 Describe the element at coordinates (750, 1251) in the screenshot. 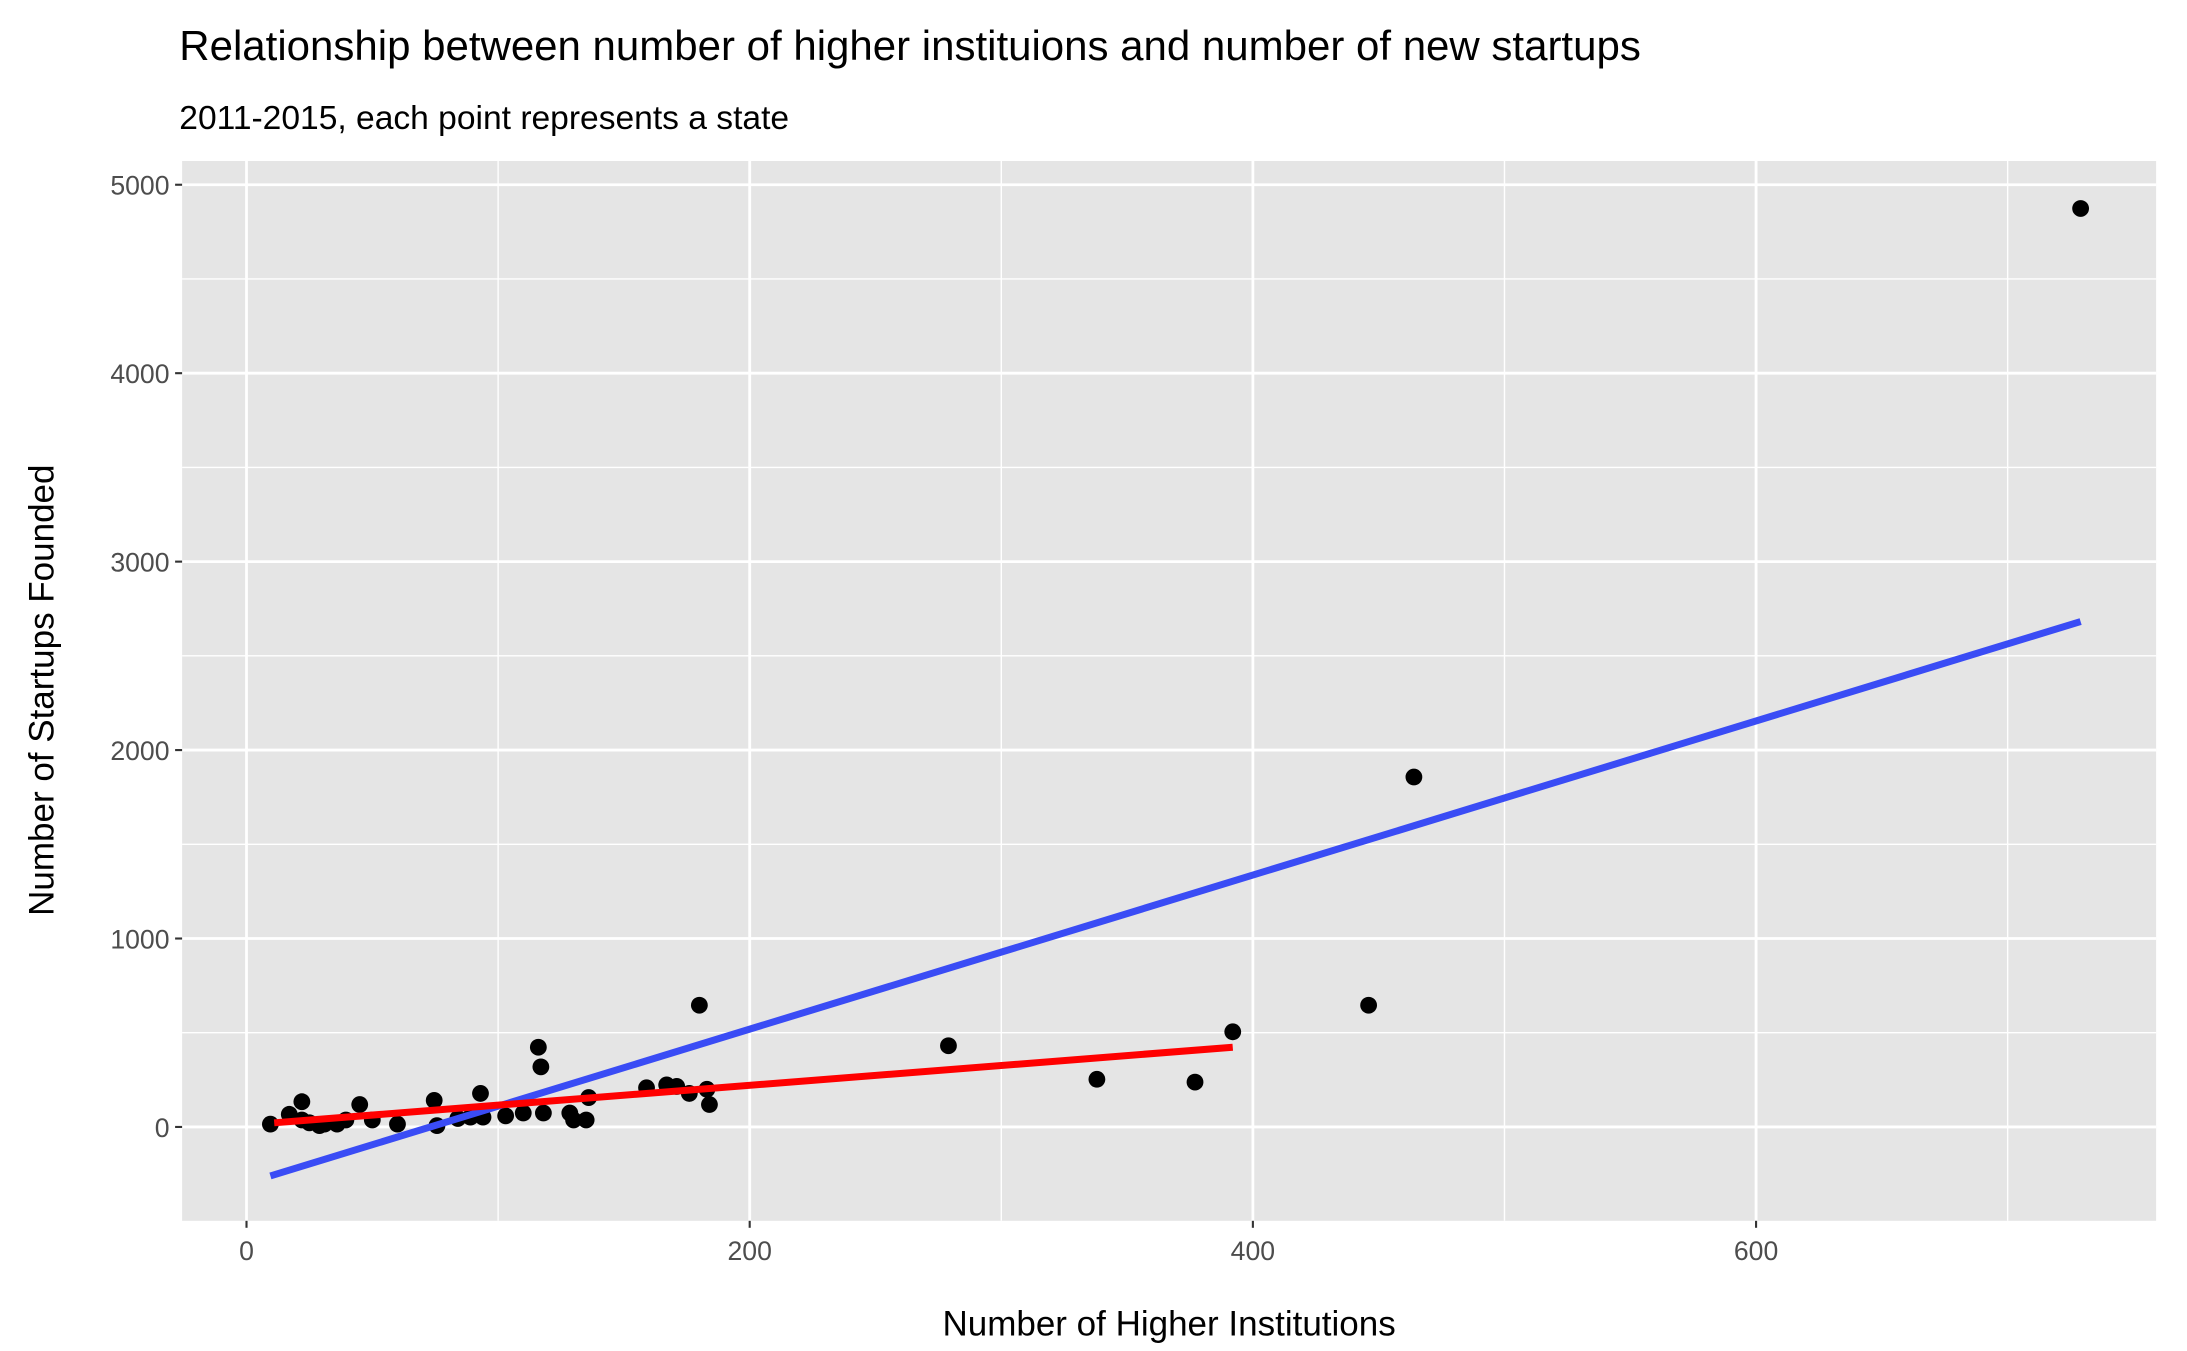

I see `x-tick-label: 200` at that location.